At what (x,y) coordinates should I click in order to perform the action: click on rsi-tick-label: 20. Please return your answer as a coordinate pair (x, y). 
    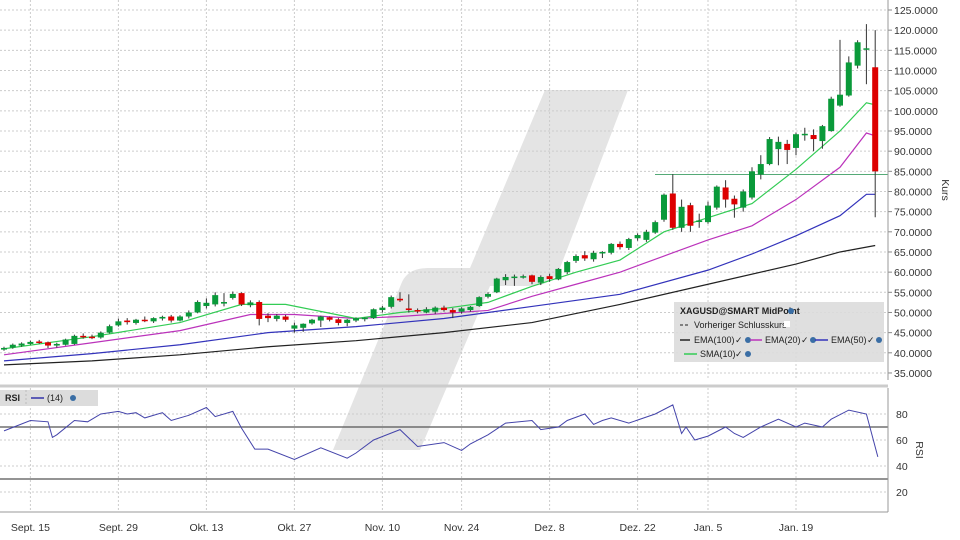
    Looking at the image, I should click on (902, 493).